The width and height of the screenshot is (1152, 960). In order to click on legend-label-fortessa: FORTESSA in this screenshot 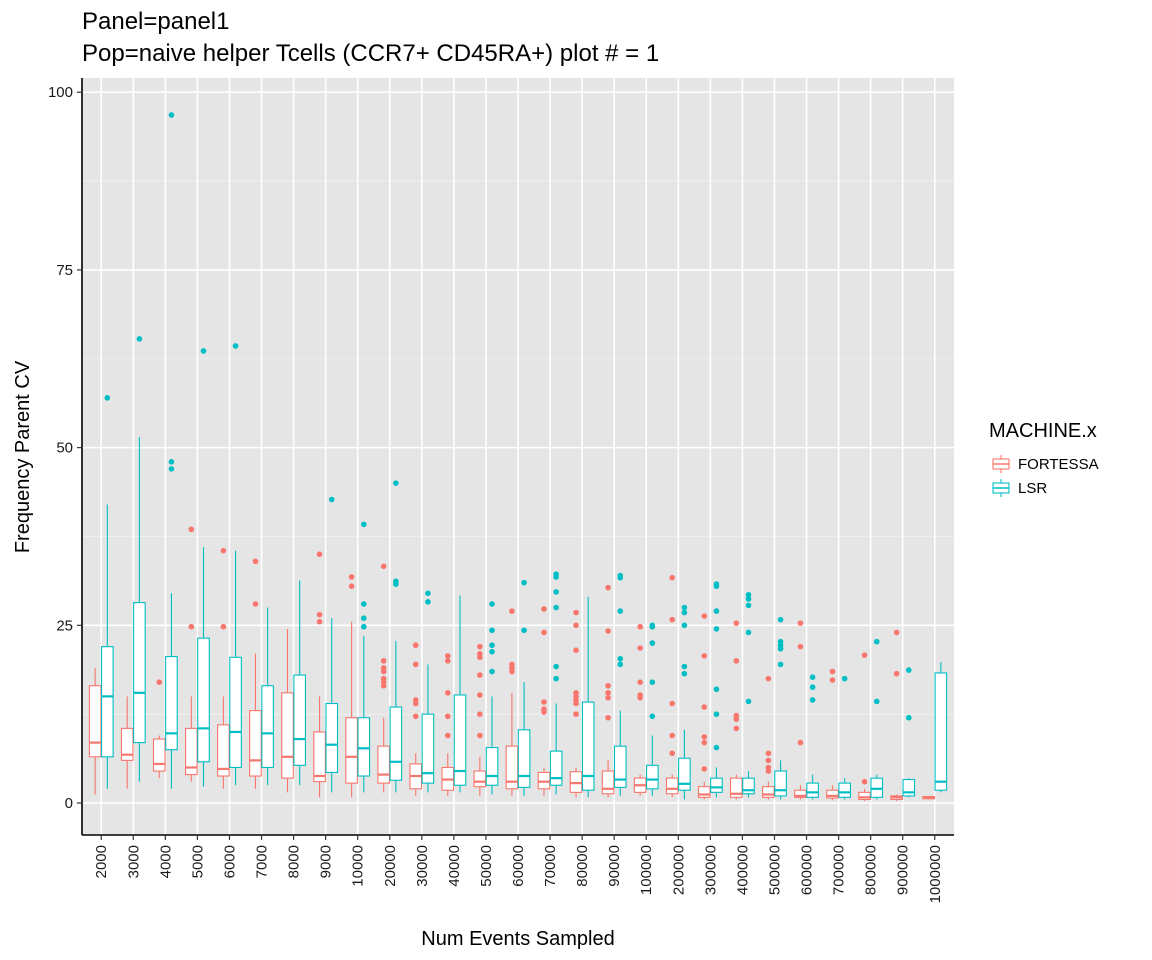, I will do `click(1058, 464)`.